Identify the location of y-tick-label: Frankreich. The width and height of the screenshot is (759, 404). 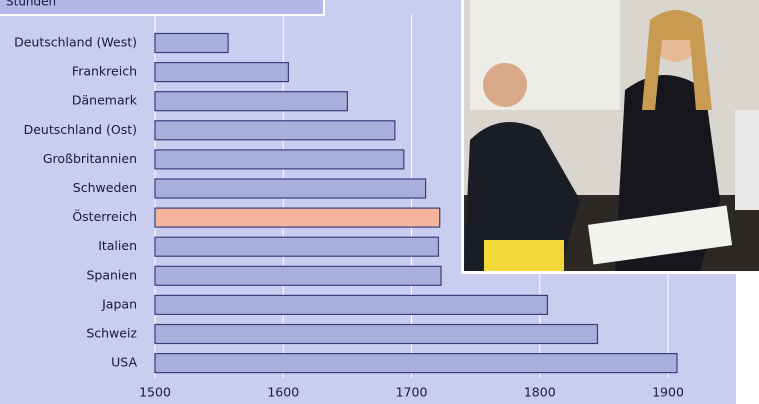
(104, 71).